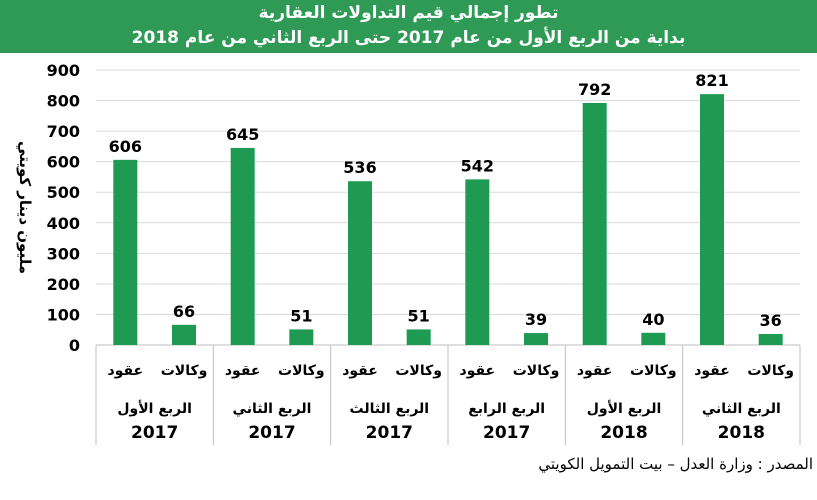 This screenshot has height=500, width=817. What do you see at coordinates (594, 89) in the screenshot?
I see `bar-value-label: 792` at bounding box center [594, 89].